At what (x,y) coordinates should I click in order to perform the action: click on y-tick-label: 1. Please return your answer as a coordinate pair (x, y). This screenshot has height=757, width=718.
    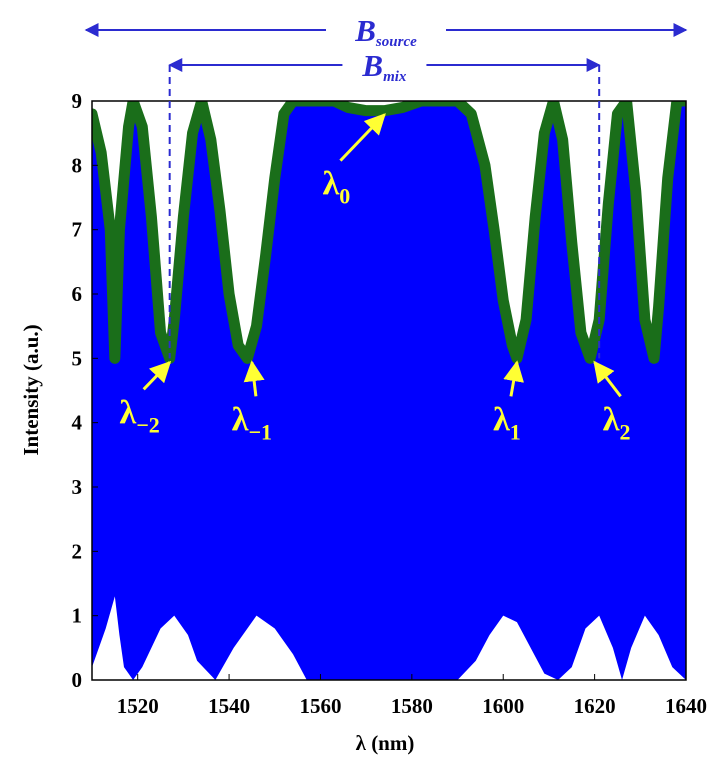
    Looking at the image, I should click on (77, 616).